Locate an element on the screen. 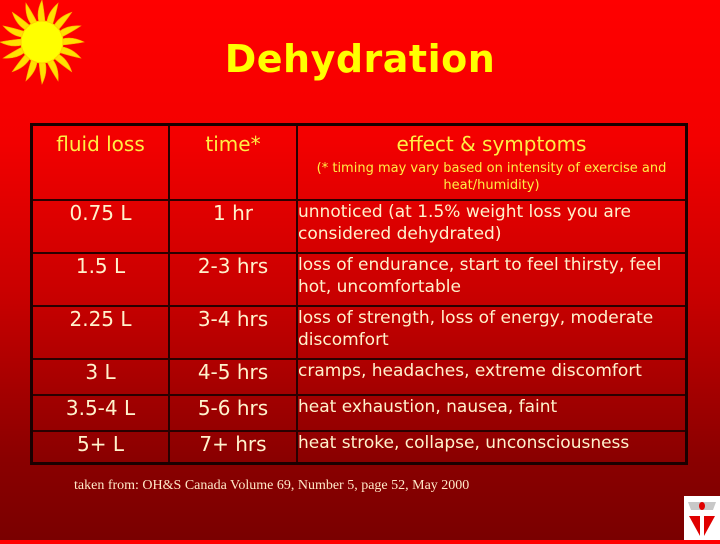 This screenshot has height=544, width=720. effect-cell: heat exhaustion, nausea, faint is located at coordinates (492, 413).